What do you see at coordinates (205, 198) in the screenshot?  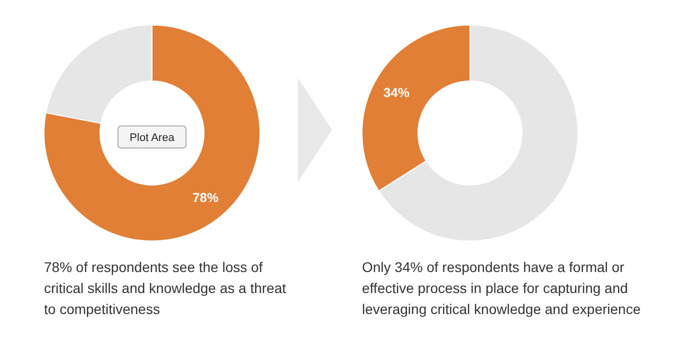 I see `data-label: 78%` at bounding box center [205, 198].